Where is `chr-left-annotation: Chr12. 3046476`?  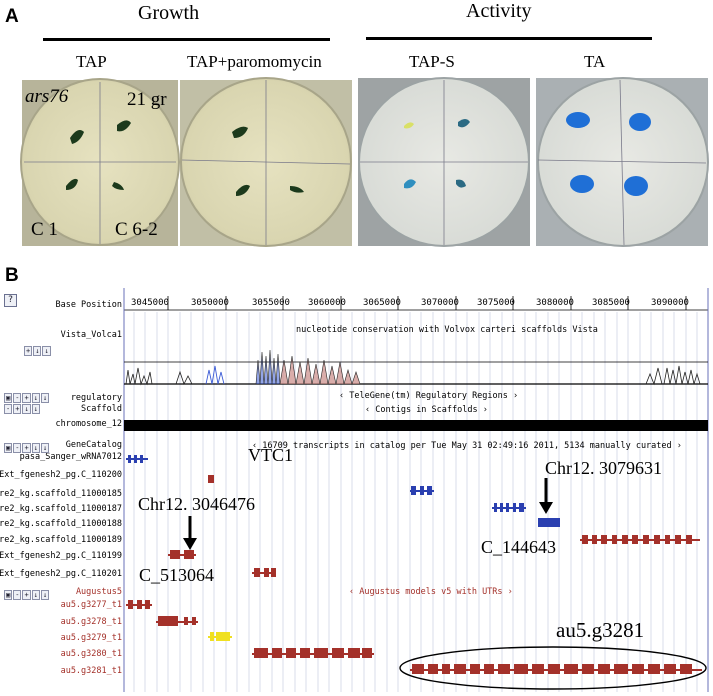 chr-left-annotation: Chr12. 3046476 is located at coordinates (196, 504).